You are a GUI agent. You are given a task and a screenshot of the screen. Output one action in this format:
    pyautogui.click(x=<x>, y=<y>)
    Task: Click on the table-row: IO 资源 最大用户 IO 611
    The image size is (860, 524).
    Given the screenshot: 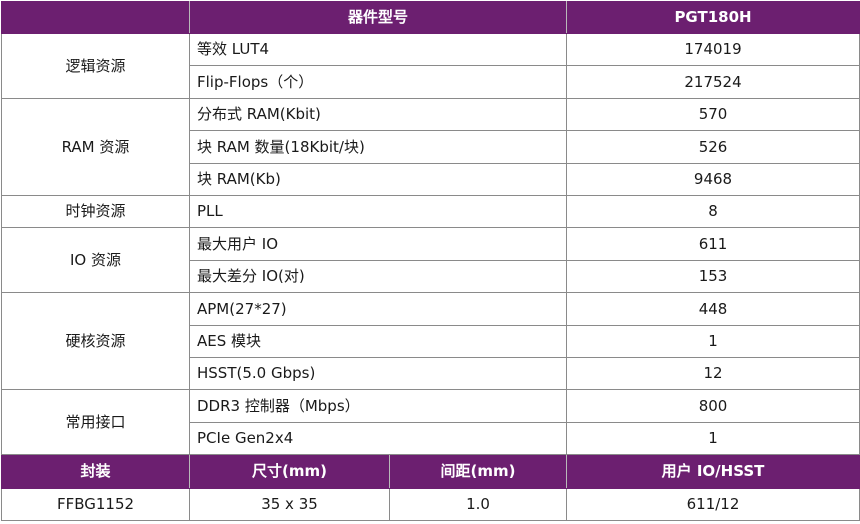 What is the action you would take?
    pyautogui.click(x=430, y=260)
    